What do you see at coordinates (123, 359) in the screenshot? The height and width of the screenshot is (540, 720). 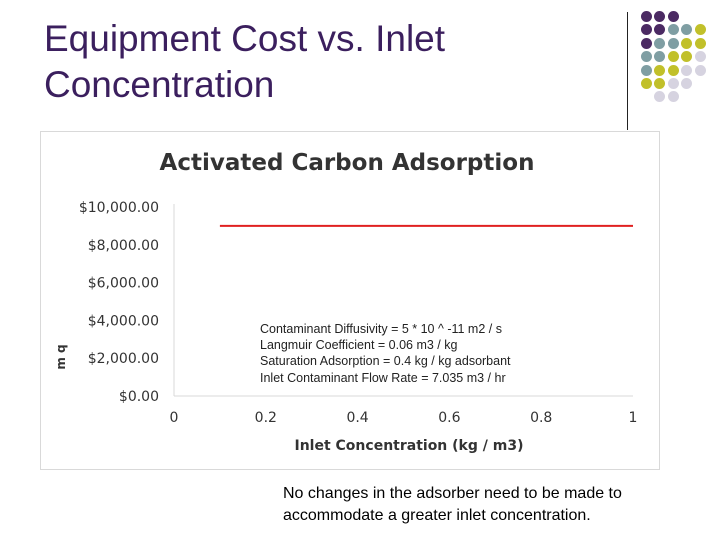 I see `y-tick-label: $2,000.00` at bounding box center [123, 359].